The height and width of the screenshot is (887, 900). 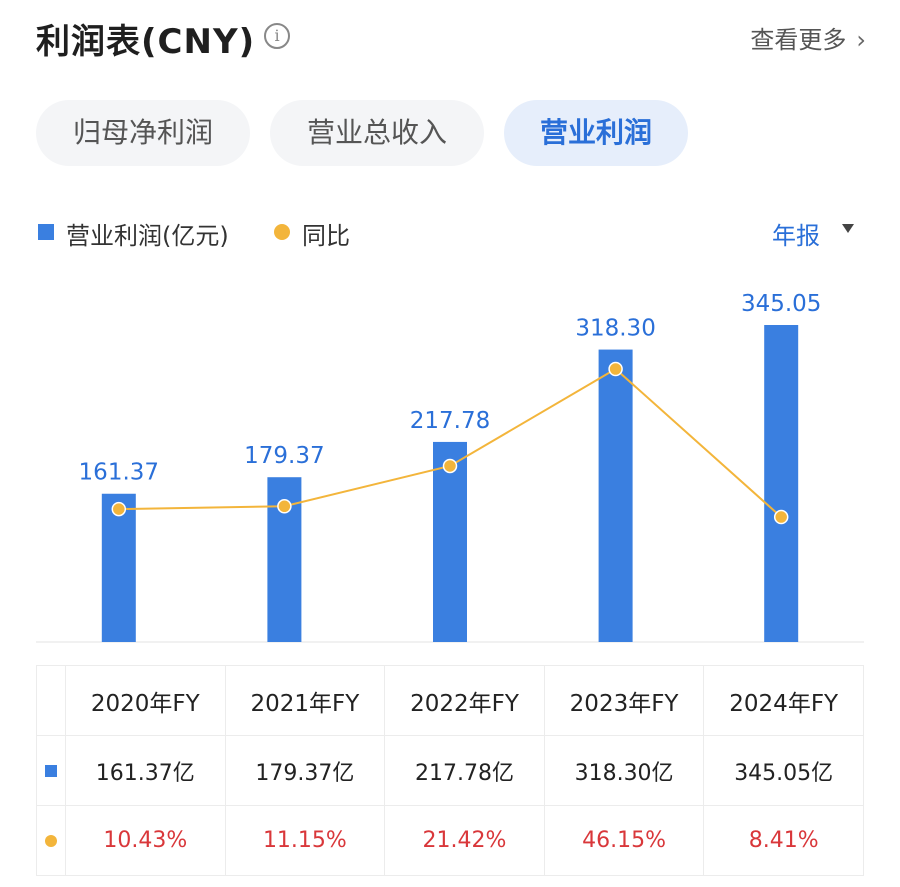 What do you see at coordinates (615, 369) in the screenshot?
I see `yoy-point-2023年FY` at bounding box center [615, 369].